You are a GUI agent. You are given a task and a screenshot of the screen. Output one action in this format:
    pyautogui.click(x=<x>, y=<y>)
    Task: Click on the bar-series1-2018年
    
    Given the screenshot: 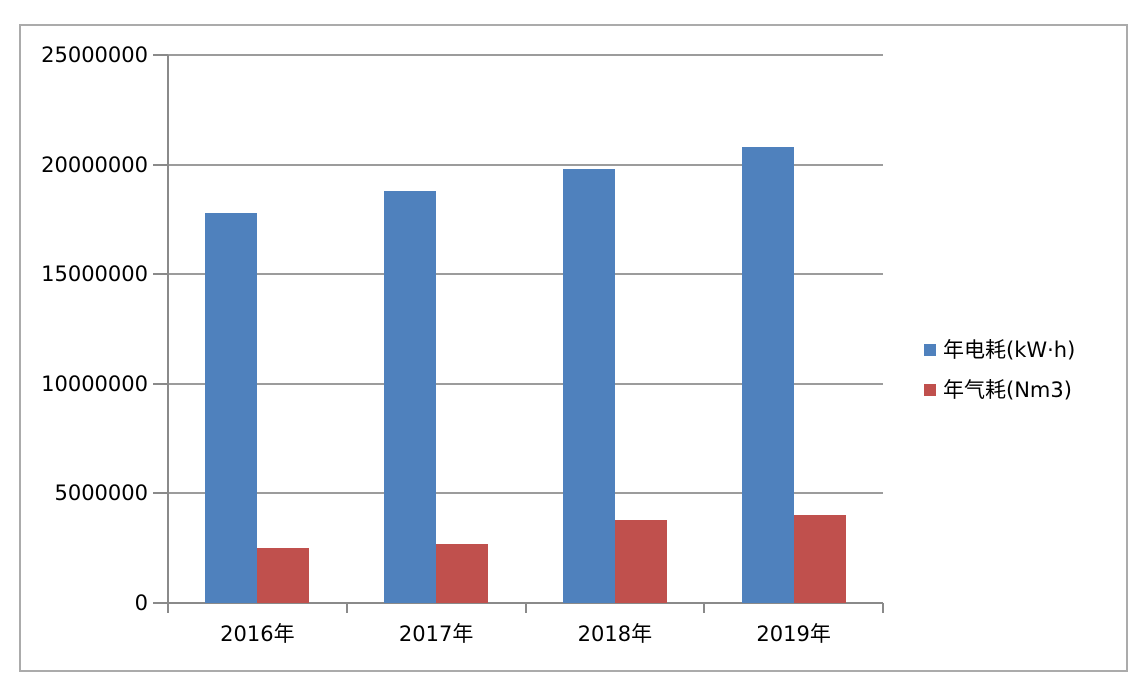 What is the action you would take?
    pyautogui.click(x=588, y=385)
    